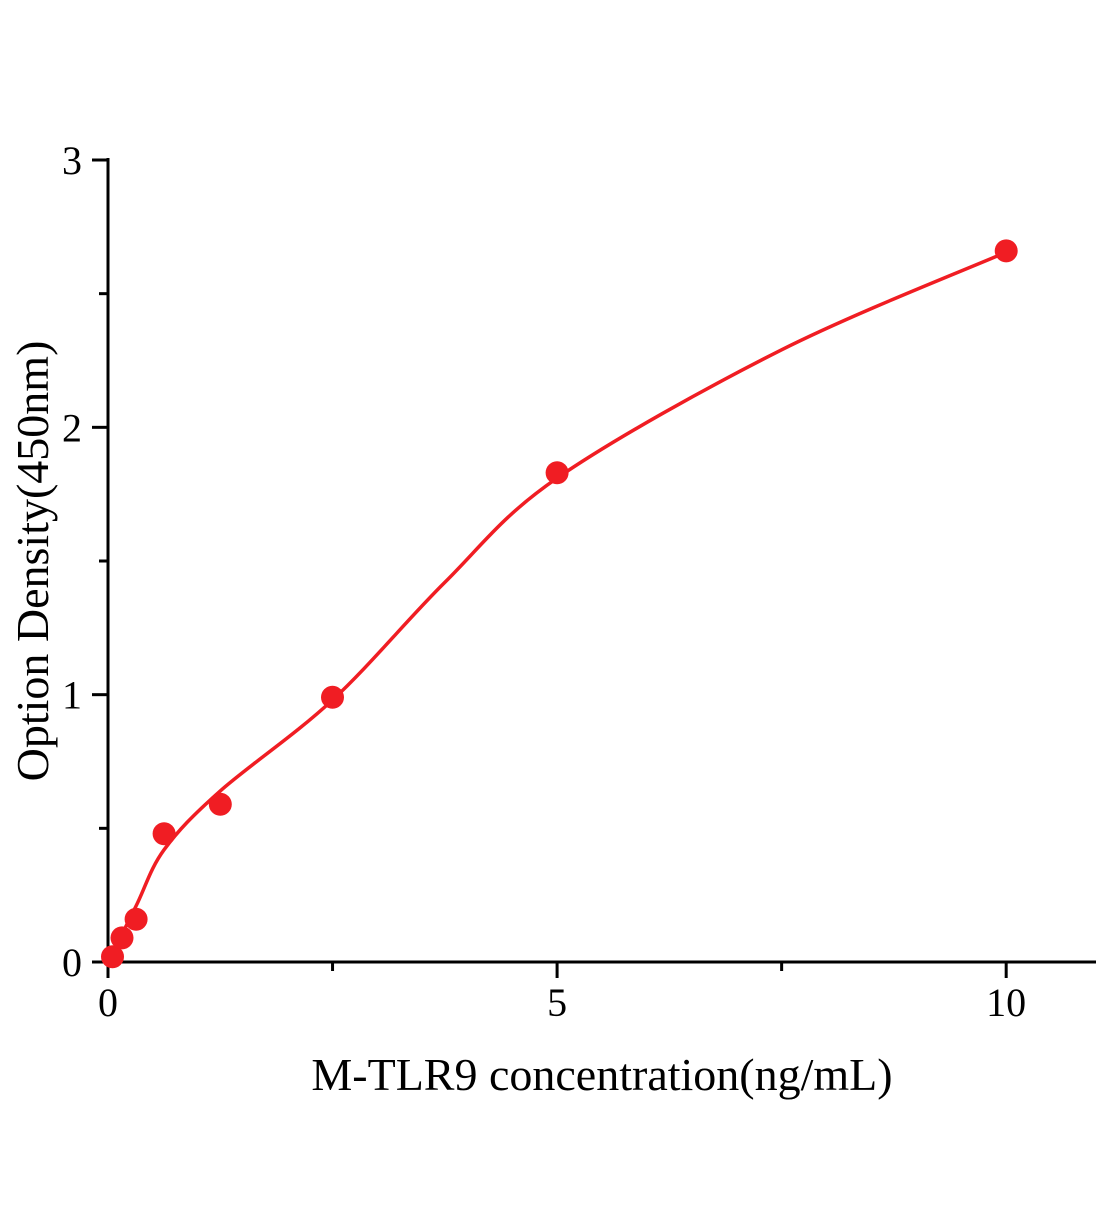 This screenshot has height=1205, width=1104. Describe the element at coordinates (72, 695) in the screenshot. I see `y-axis-tick-label: 1` at that location.